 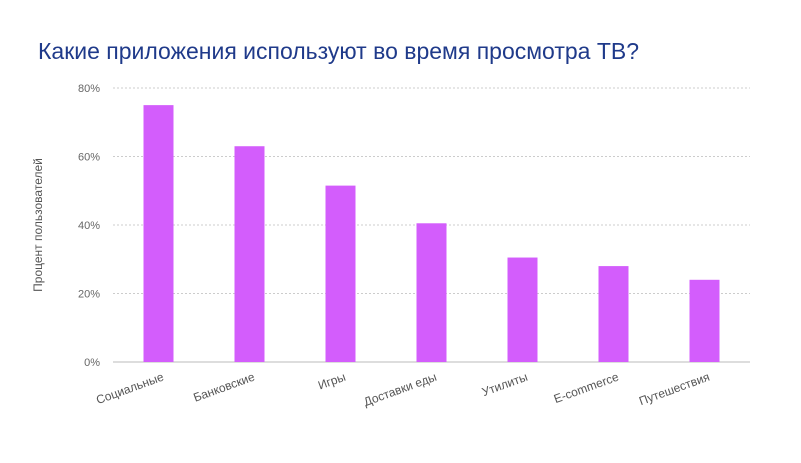 What do you see at coordinates (331, 381) in the screenshot?
I see `x-tick-label: Игры` at bounding box center [331, 381].